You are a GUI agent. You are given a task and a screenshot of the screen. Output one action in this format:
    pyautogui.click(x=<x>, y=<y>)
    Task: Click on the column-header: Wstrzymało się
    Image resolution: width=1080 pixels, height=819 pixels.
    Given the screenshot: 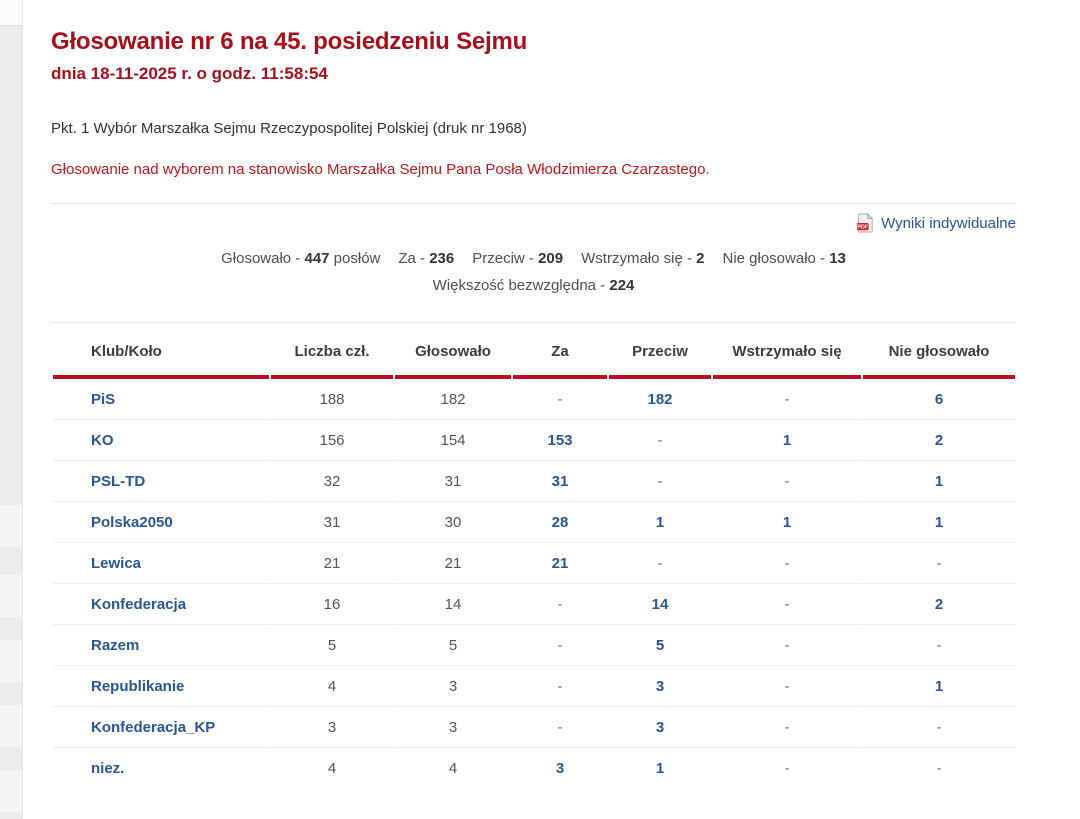 What is the action you would take?
    pyautogui.click(x=787, y=351)
    